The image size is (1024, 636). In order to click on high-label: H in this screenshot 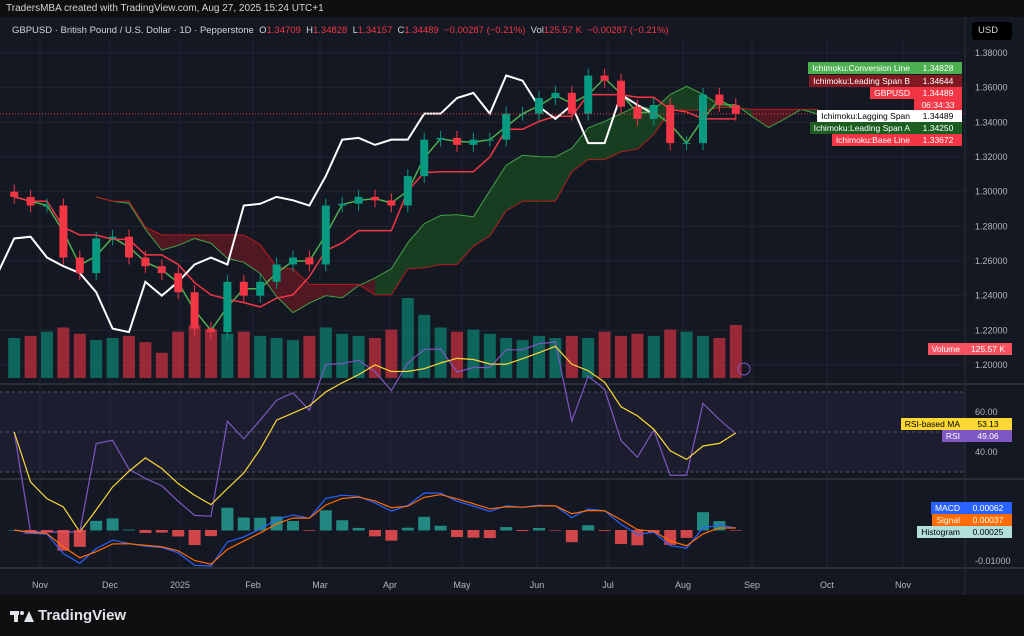, I will do `click(309, 30)`.